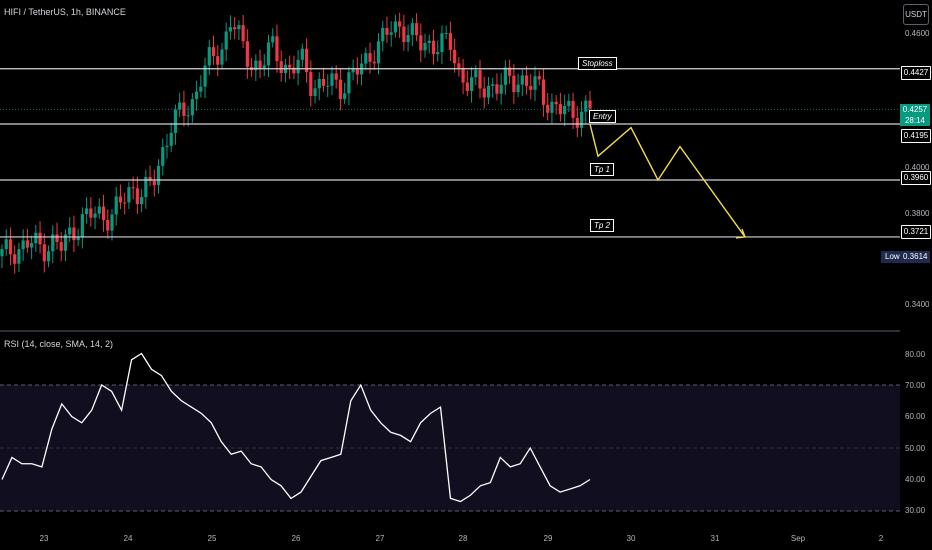 The image size is (932, 550). What do you see at coordinates (602, 116) in the screenshot?
I see `entry-annotation: Entry` at bounding box center [602, 116].